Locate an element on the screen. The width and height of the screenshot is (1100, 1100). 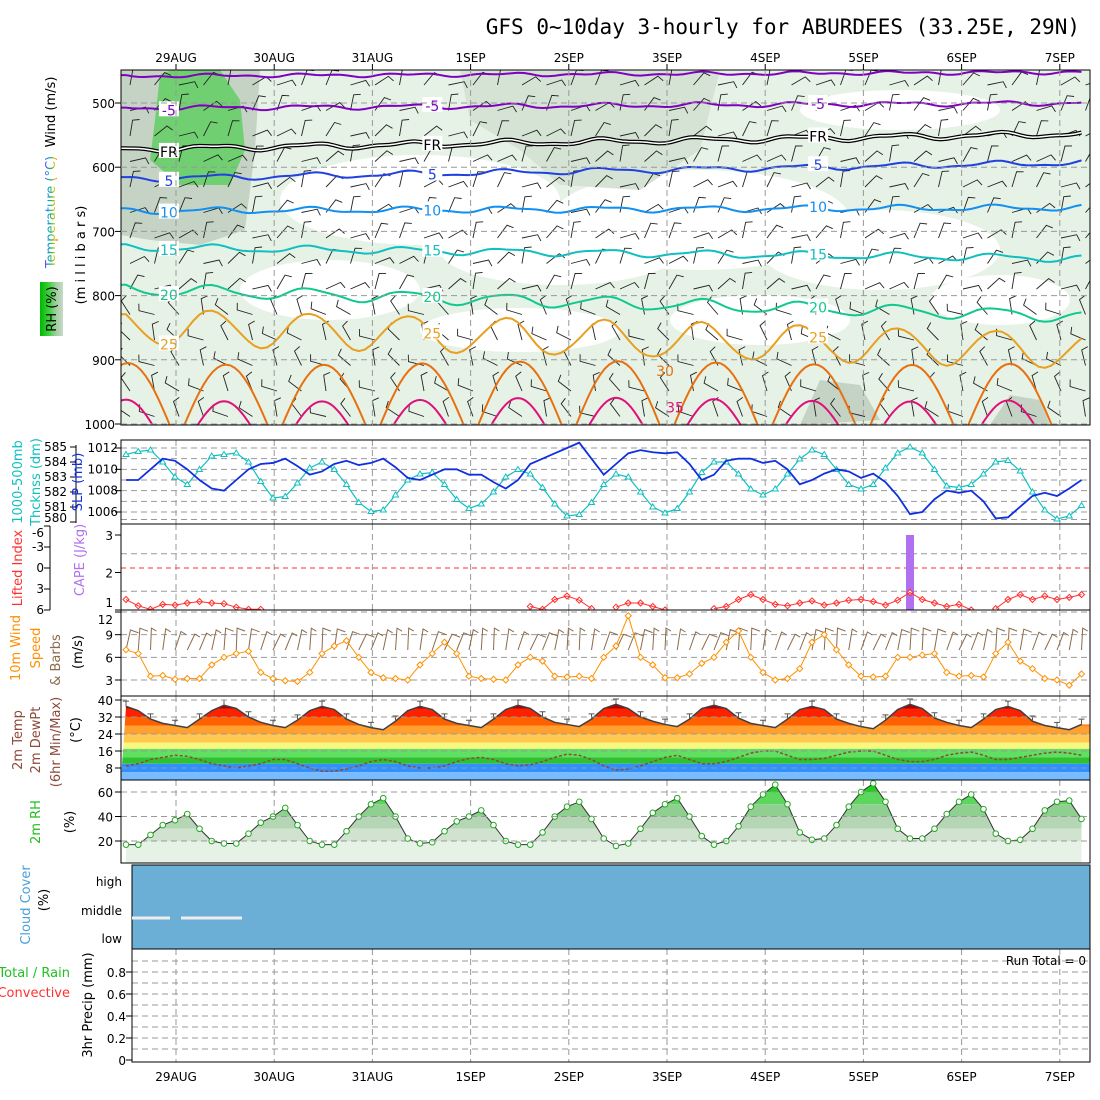
rh-tick-label: 60 is located at coordinates (105, 793).